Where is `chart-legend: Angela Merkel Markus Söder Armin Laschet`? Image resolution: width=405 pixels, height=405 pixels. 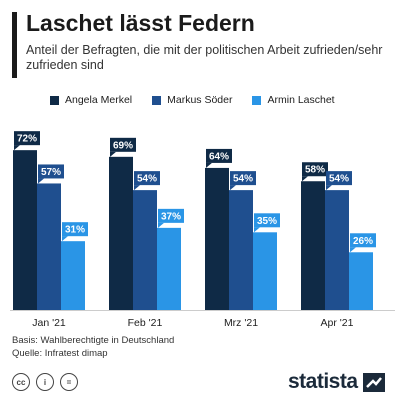
chart-legend: Angela Merkel Markus Söder Armin Laschet is located at coordinates (202, 100).